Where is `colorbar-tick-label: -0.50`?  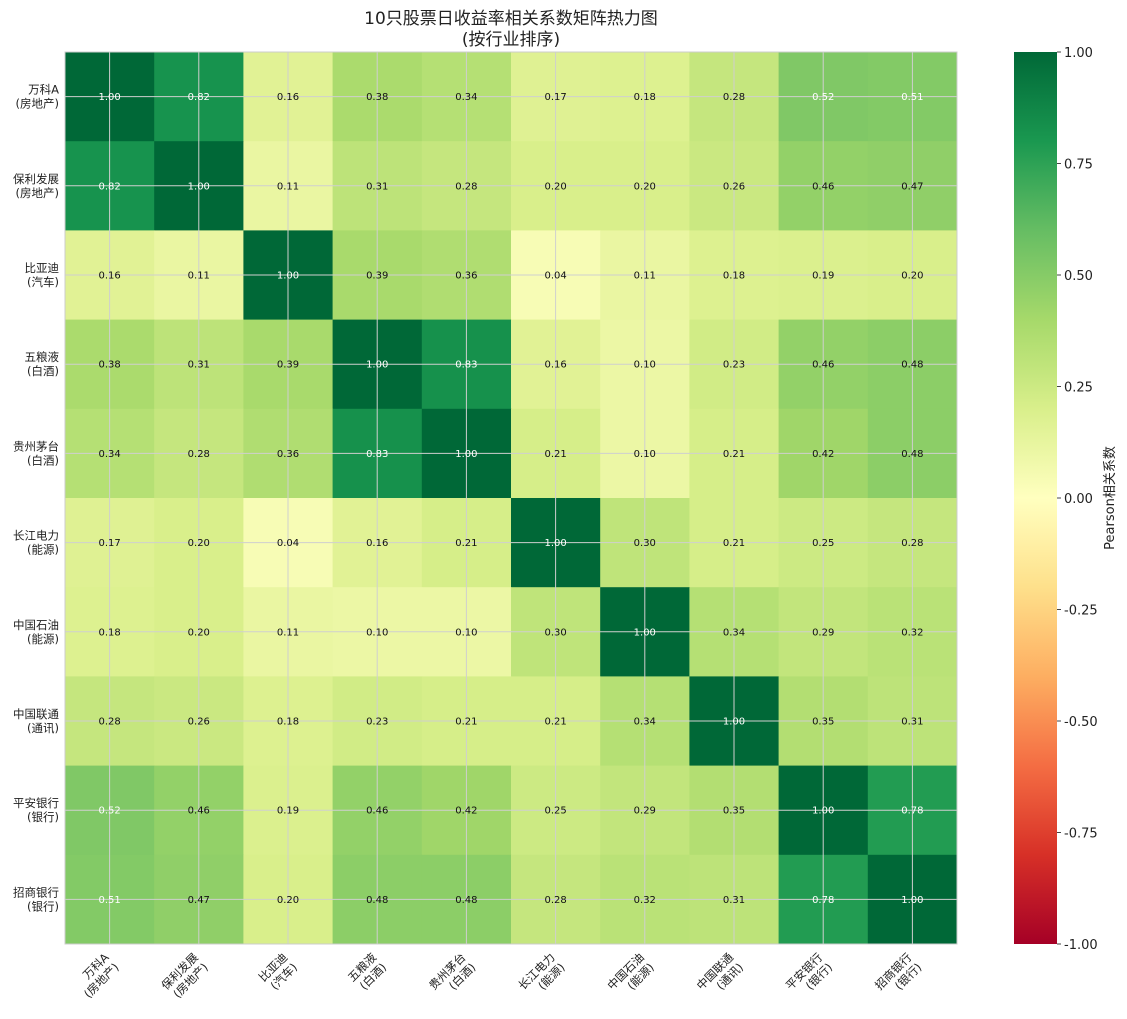
colorbar-tick-label: -0.50 is located at coordinates (1081, 722).